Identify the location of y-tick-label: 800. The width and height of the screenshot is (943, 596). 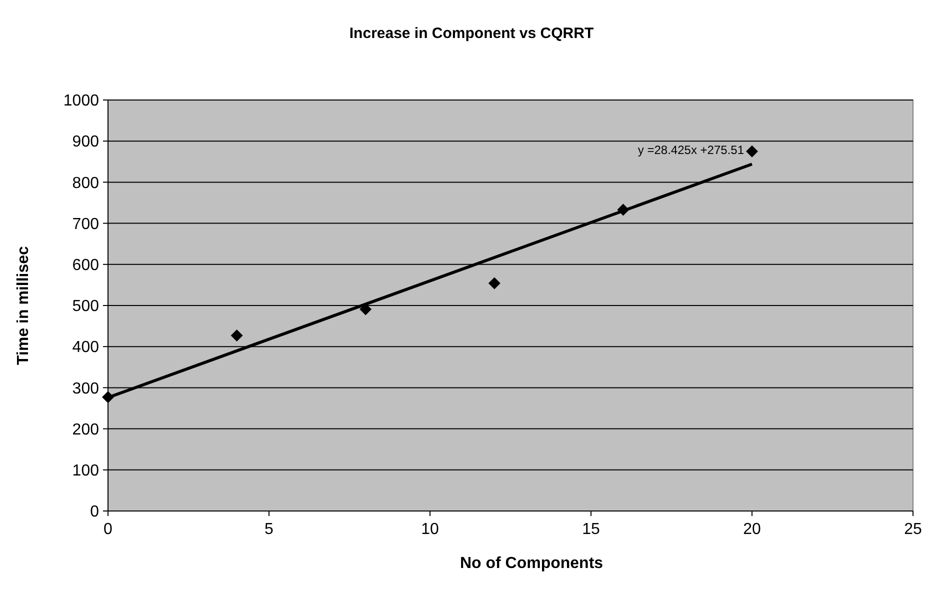
(86, 183).